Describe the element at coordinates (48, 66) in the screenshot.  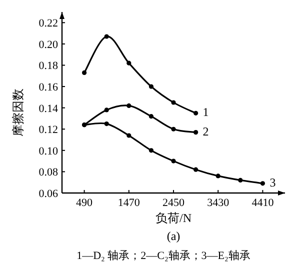
I see `y-tick-label: 0.18` at that location.